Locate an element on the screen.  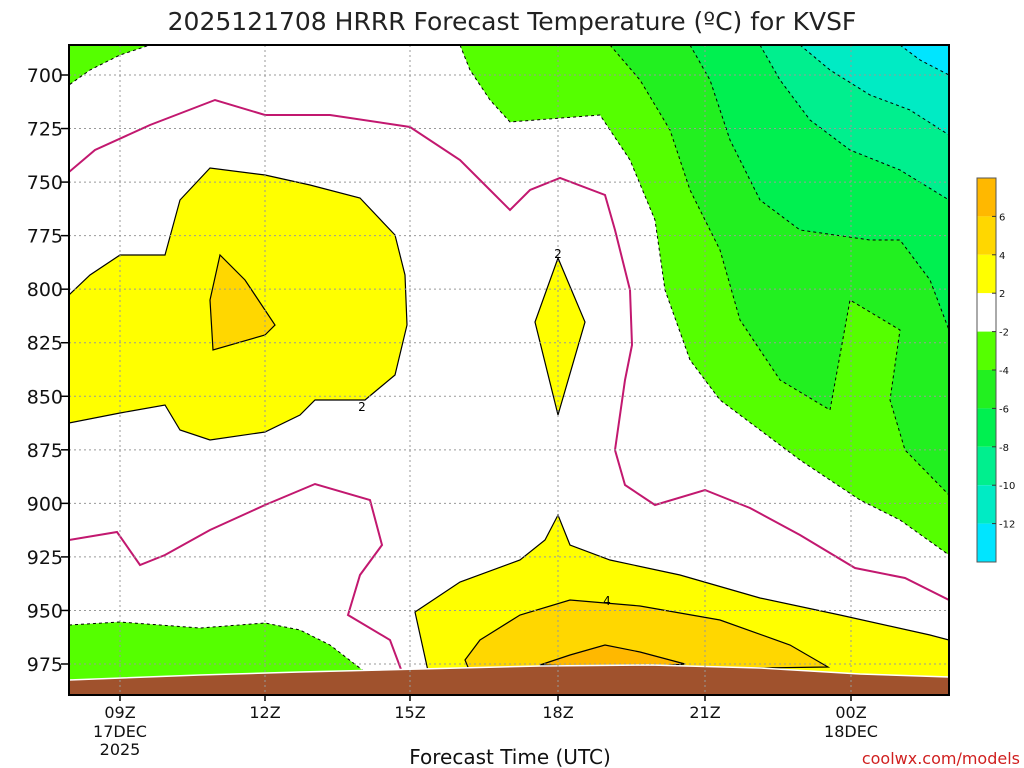
y-tick-label: 850 is located at coordinates (45, 397).